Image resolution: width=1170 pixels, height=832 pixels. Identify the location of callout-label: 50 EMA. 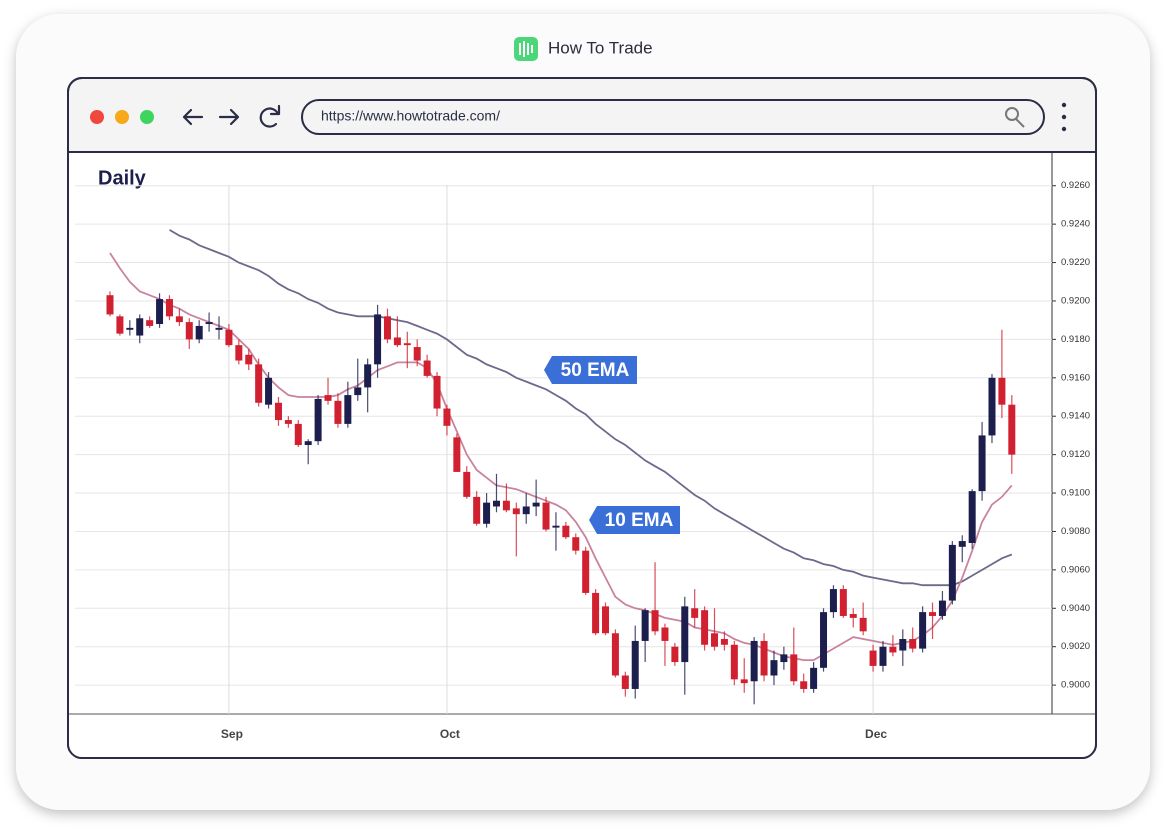
(595, 370).